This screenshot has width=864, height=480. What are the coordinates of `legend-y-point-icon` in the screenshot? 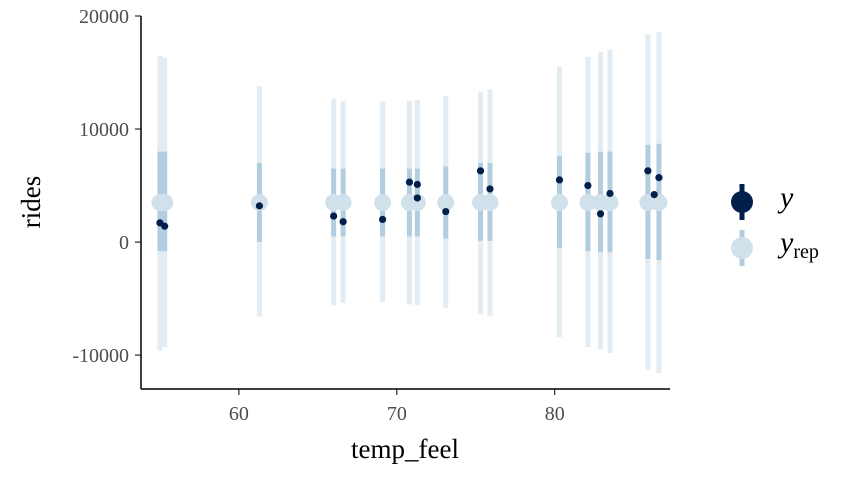 It's located at (742, 202).